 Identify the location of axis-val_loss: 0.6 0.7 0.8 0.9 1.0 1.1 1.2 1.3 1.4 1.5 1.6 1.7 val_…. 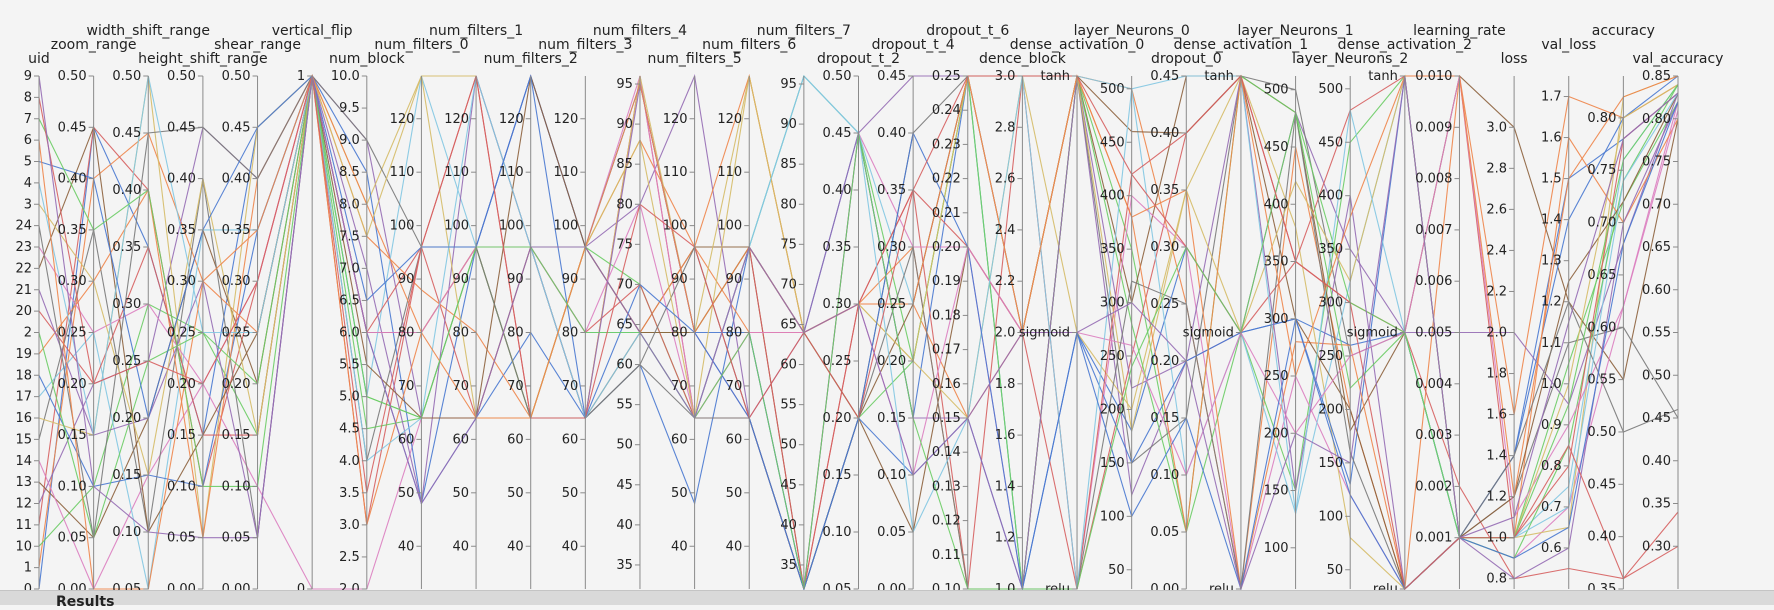
(1568, 313).